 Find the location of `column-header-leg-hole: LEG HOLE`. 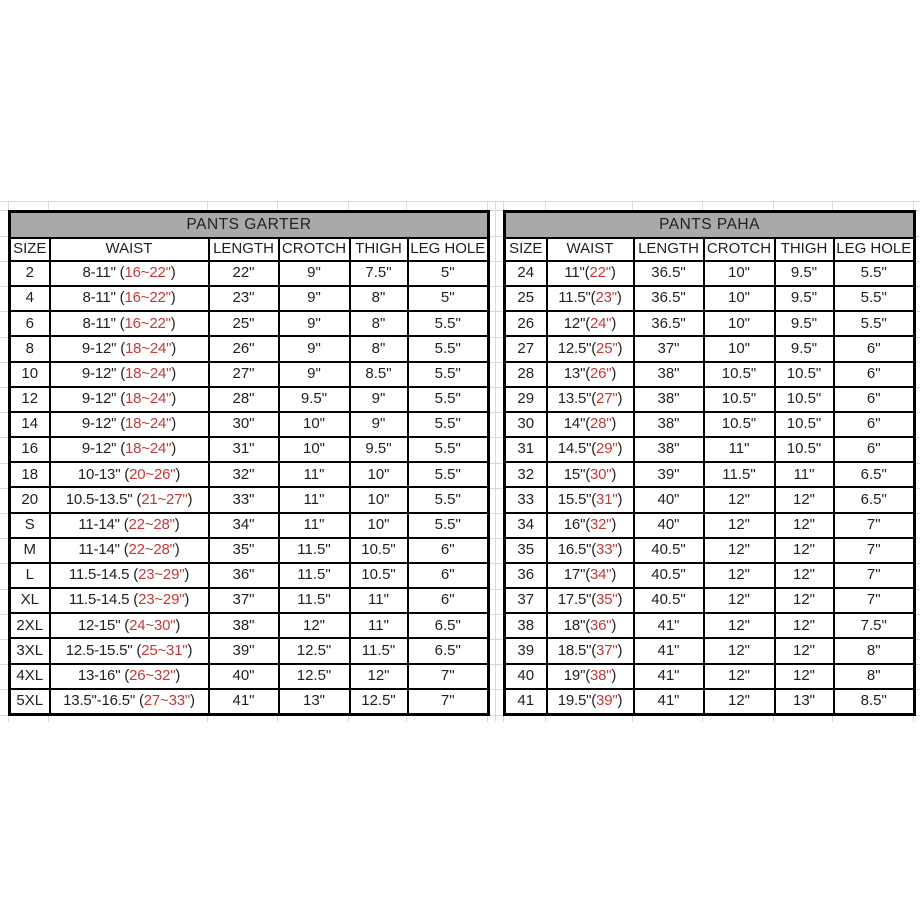

column-header-leg-hole: LEG HOLE is located at coordinates (448, 249).